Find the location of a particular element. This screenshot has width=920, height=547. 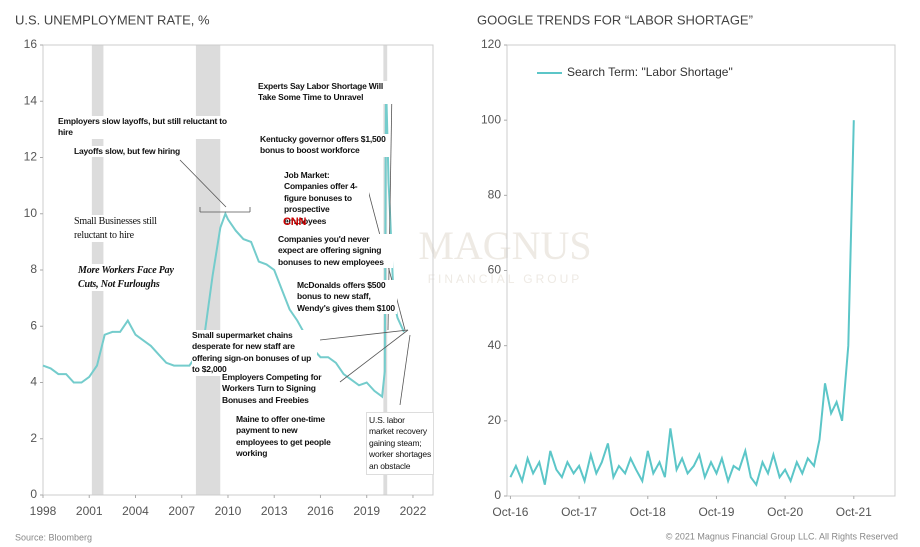

x-tick-label: 2007 is located at coordinates (181, 511).